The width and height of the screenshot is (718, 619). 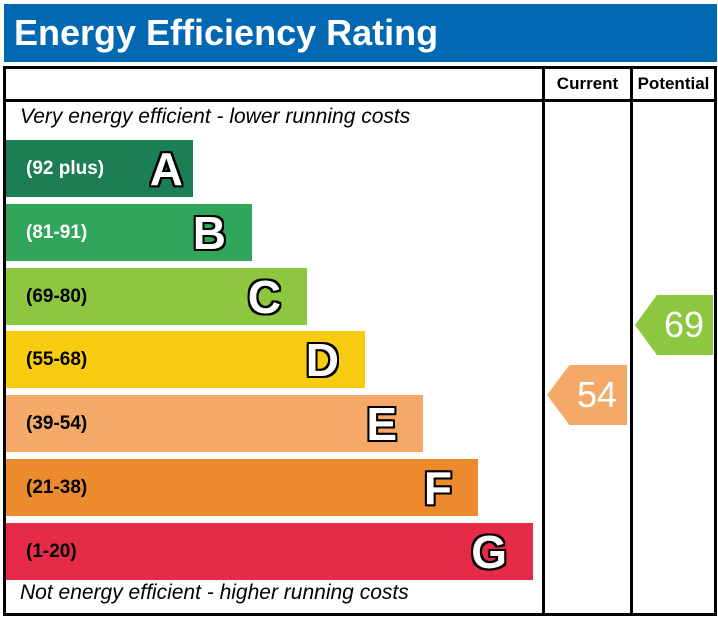 I want to click on potential-column-divider, so click(x=631, y=341).